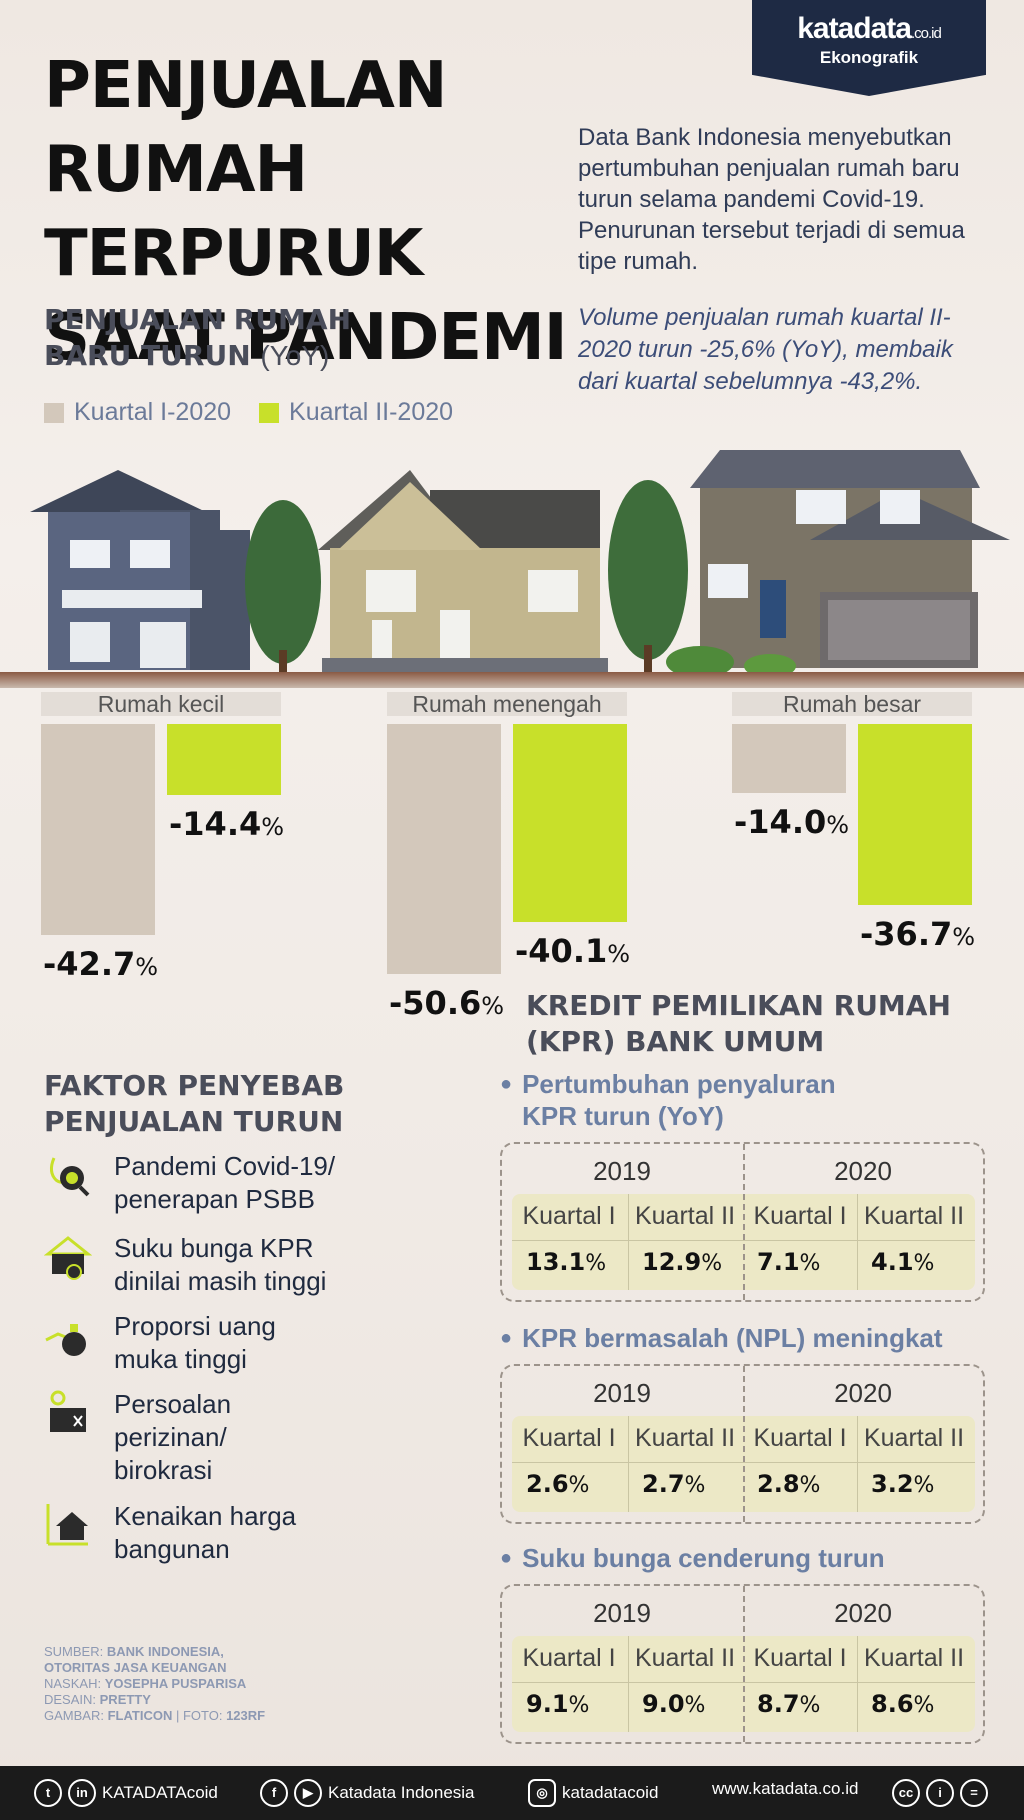  I want to click on page-title: PENJUALAN RUMAH TERPURUK SAAT PANDEMI, so click(306, 212).